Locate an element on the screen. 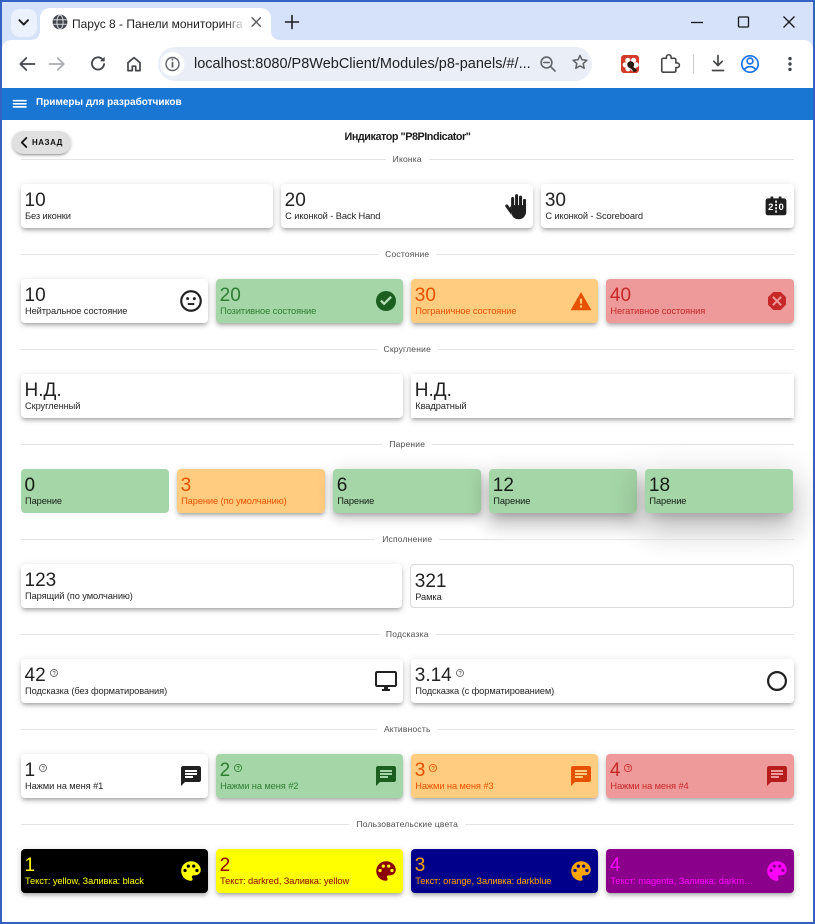 The image size is (815, 924). svg-text: 0 is located at coordinates (780, 207).